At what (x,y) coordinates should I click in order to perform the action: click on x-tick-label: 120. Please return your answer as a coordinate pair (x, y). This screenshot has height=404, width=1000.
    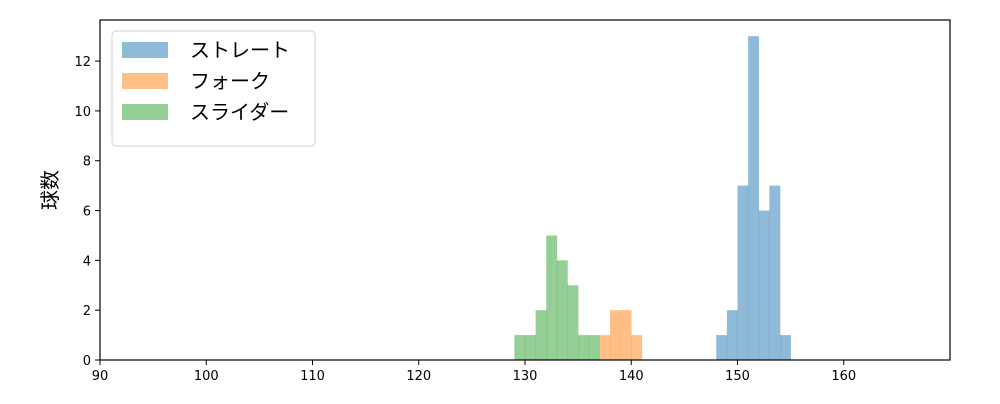
    Looking at the image, I should click on (418, 376).